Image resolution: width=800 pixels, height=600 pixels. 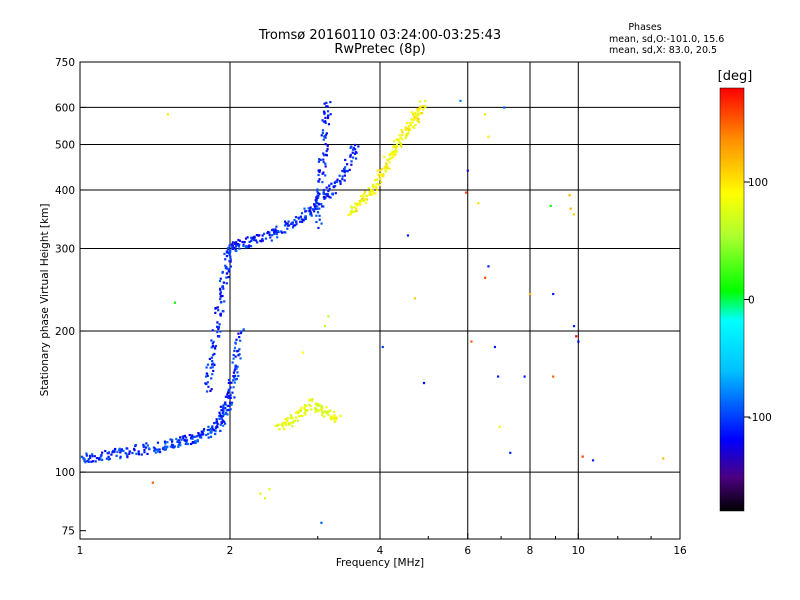 What do you see at coordinates (379, 35) in the screenshot?
I see `chart-title: Tromsø 20160110 03:24:00-03:25:43` at bounding box center [379, 35].